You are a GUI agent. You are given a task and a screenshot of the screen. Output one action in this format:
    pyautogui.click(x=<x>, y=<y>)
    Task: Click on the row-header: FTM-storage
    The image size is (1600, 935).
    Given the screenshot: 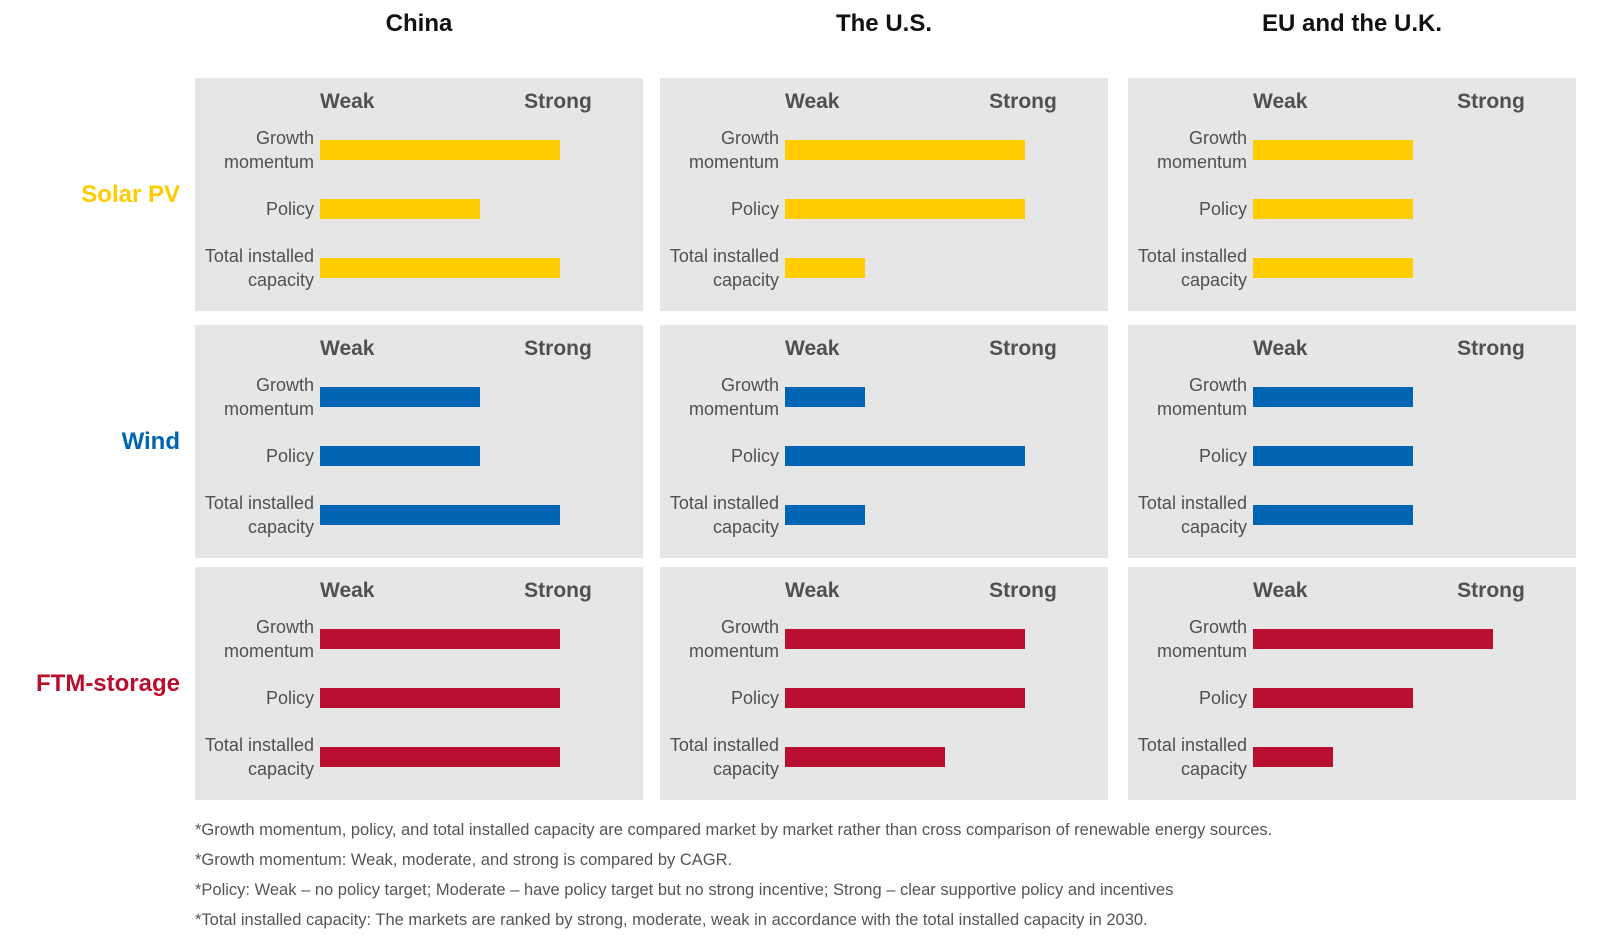 What is the action you would take?
    pyautogui.click(x=108, y=683)
    